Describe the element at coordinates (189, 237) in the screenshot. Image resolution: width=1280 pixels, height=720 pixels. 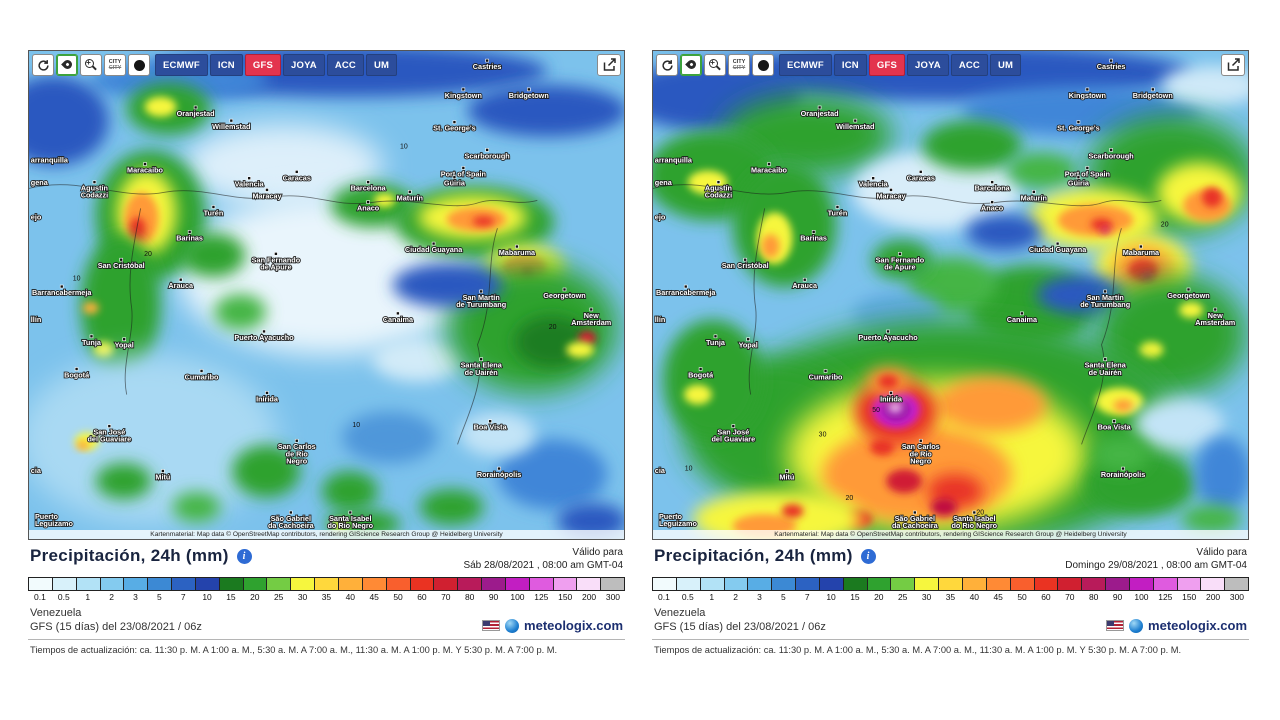
I see `city-label: Barinas` at that location.